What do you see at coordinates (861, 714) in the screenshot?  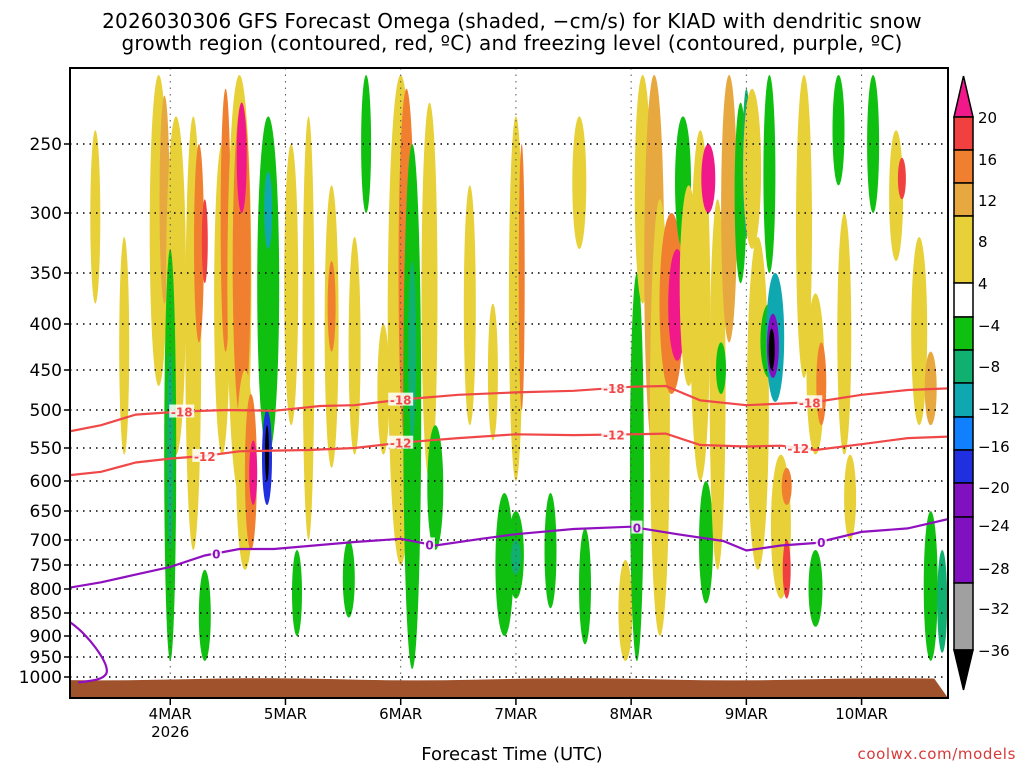 I see `x-tick-label: 10MAR` at bounding box center [861, 714].